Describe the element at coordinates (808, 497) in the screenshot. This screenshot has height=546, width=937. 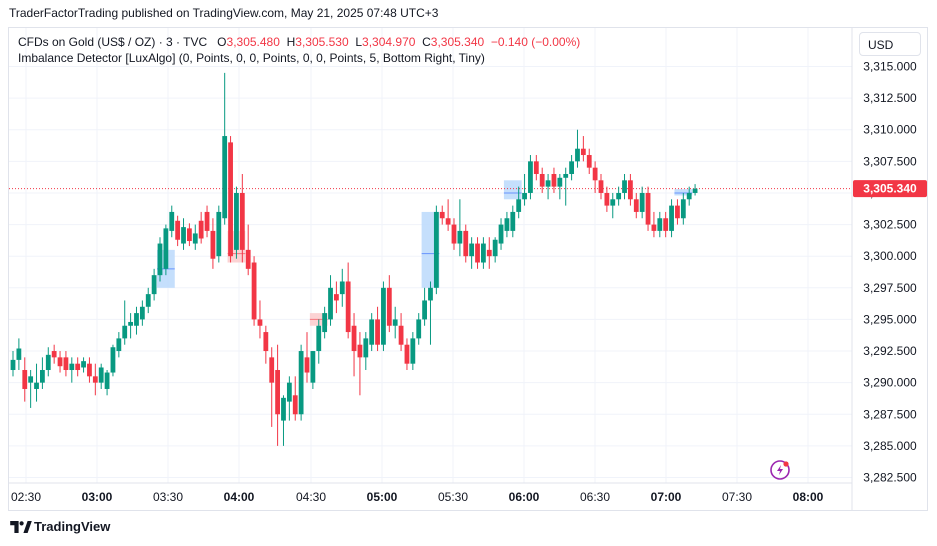
I see `time-tick-label: 08:00` at that location.